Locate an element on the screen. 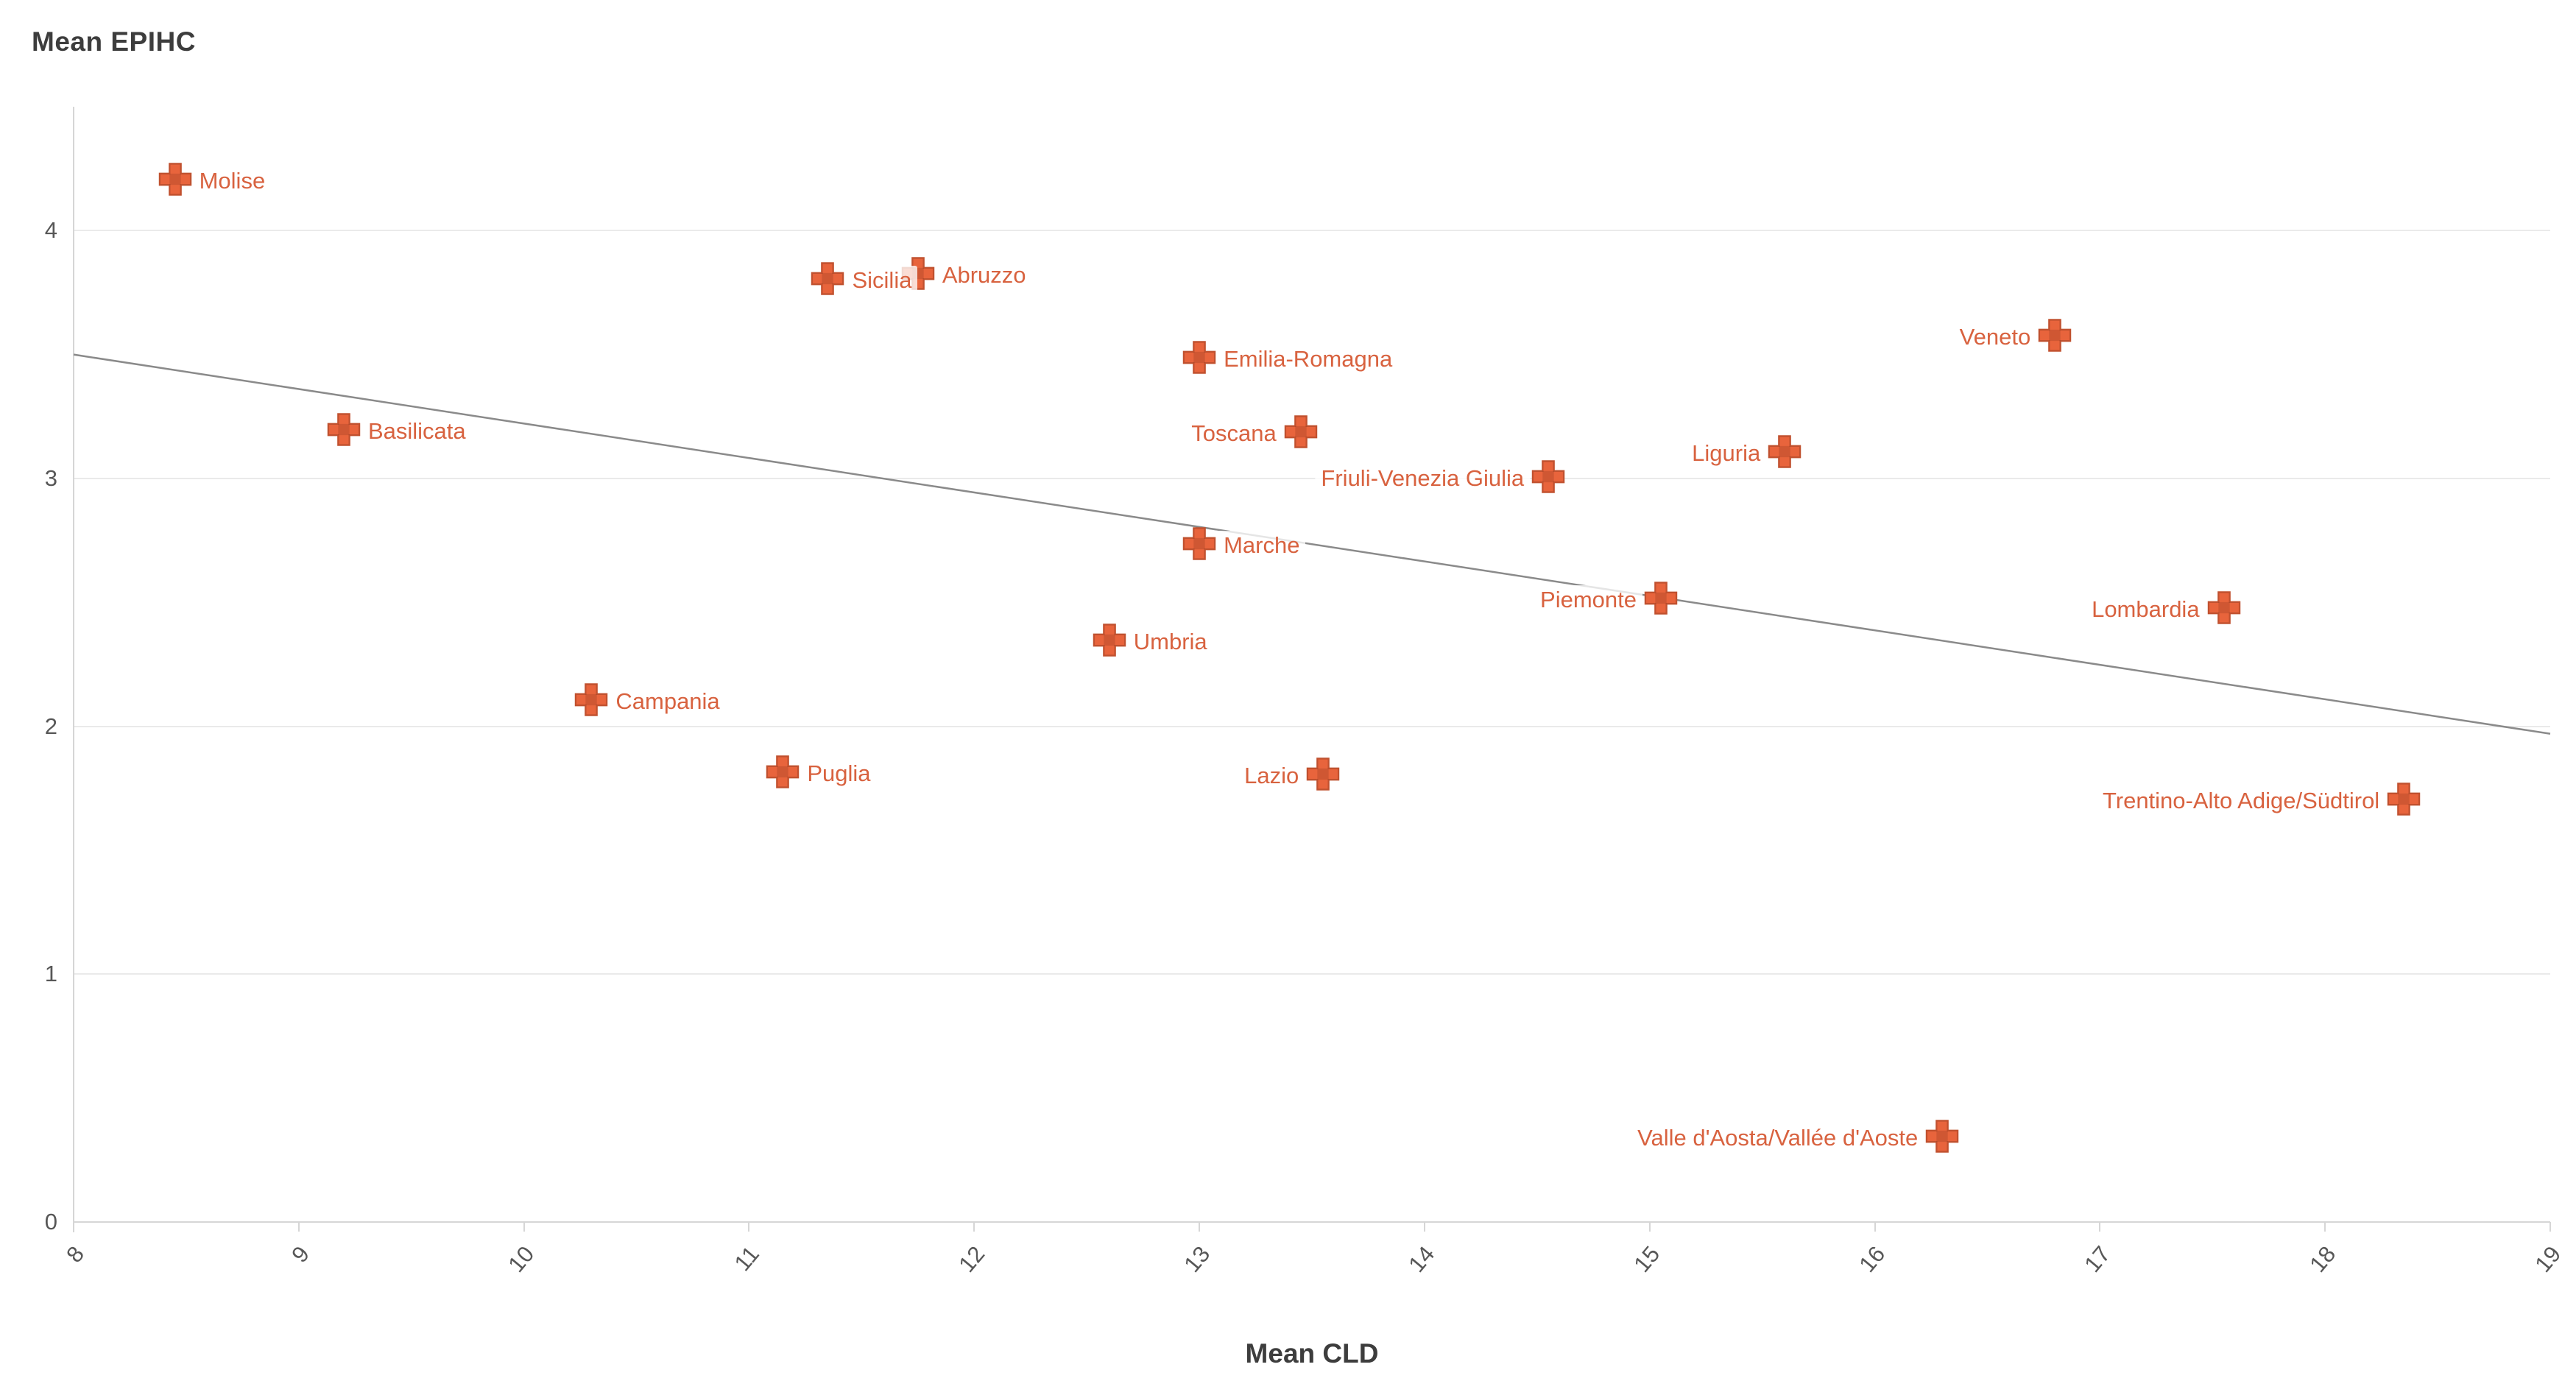 Image resolution: width=2576 pixels, height=1395 pixels. point-label-Basilicata: Basilicata is located at coordinates (416, 432).